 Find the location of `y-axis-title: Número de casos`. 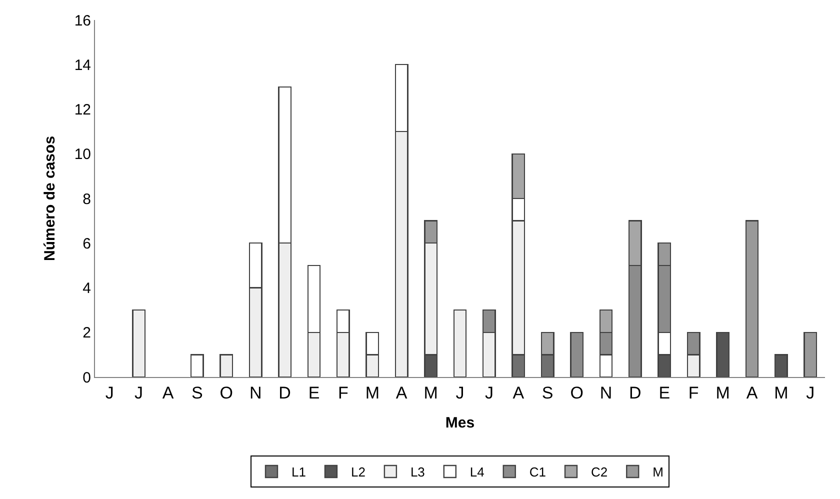

y-axis-title: Número de casos is located at coordinates (50, 199).